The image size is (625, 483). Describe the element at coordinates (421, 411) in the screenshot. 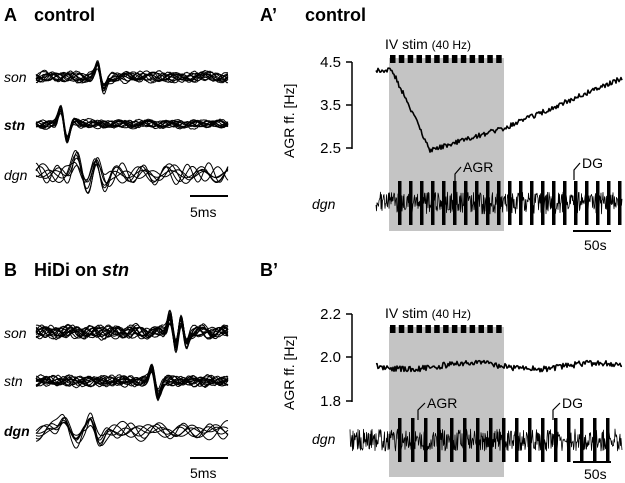

I see `panel-b-prime-agr-pointer` at that location.